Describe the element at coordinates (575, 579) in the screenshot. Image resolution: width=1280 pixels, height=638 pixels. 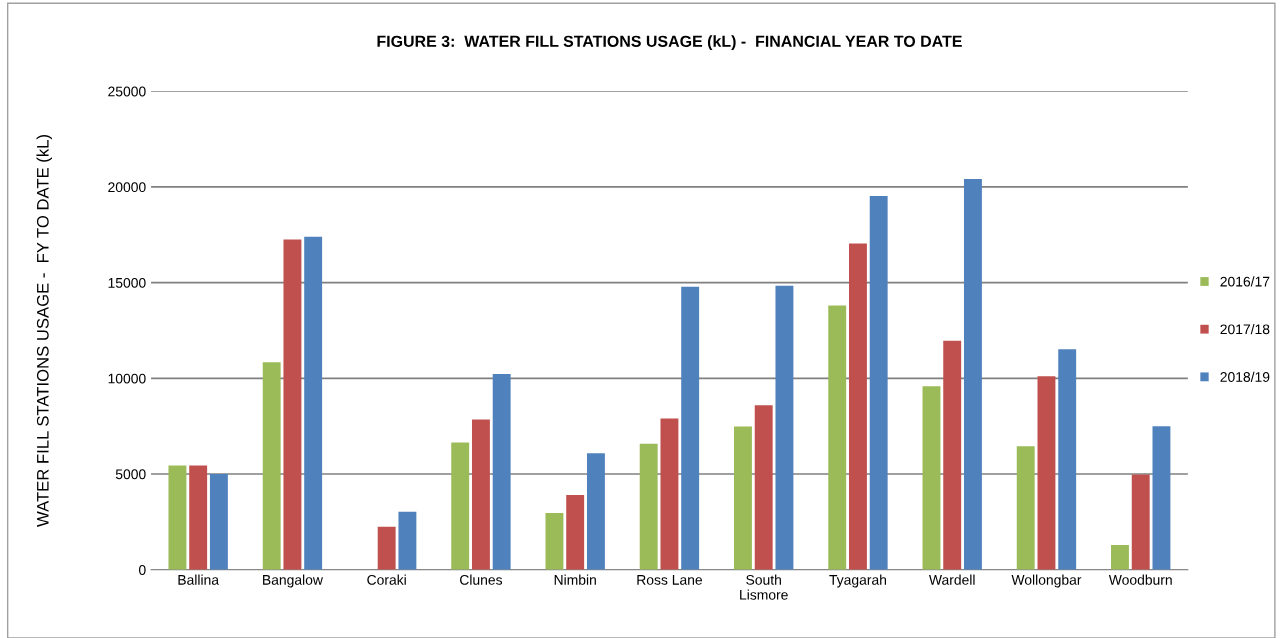
I see `x-tick-label: Nimbin` at that location.